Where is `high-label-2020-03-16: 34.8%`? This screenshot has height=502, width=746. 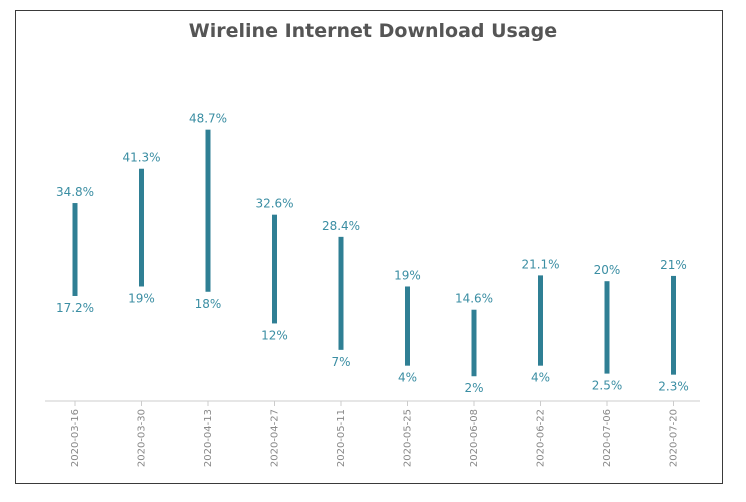 high-label-2020-03-16: 34.8% is located at coordinates (75, 192).